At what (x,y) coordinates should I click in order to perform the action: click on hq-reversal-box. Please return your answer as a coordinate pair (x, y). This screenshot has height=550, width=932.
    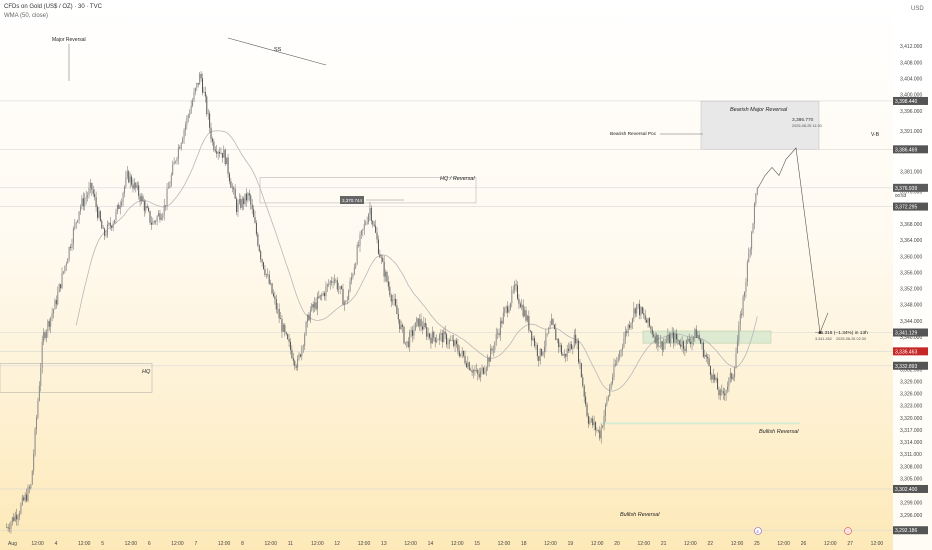
    Looking at the image, I should click on (368, 190).